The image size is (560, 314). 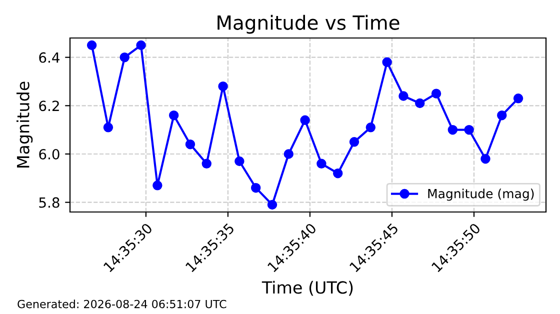 I want to click on y-tick-label: 6.2, so click(x=49, y=106).